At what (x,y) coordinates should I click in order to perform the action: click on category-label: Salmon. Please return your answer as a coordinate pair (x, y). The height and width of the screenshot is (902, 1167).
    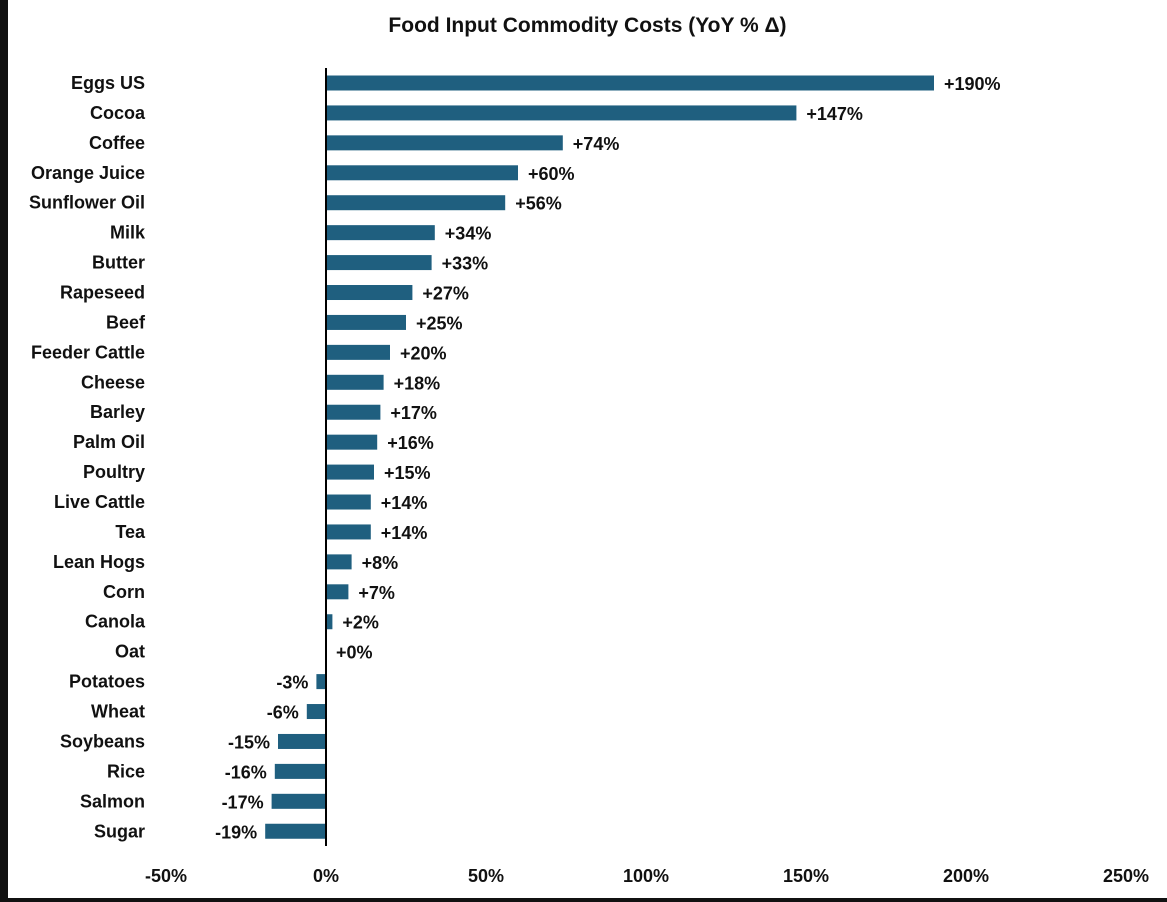
    Looking at the image, I should click on (112, 801).